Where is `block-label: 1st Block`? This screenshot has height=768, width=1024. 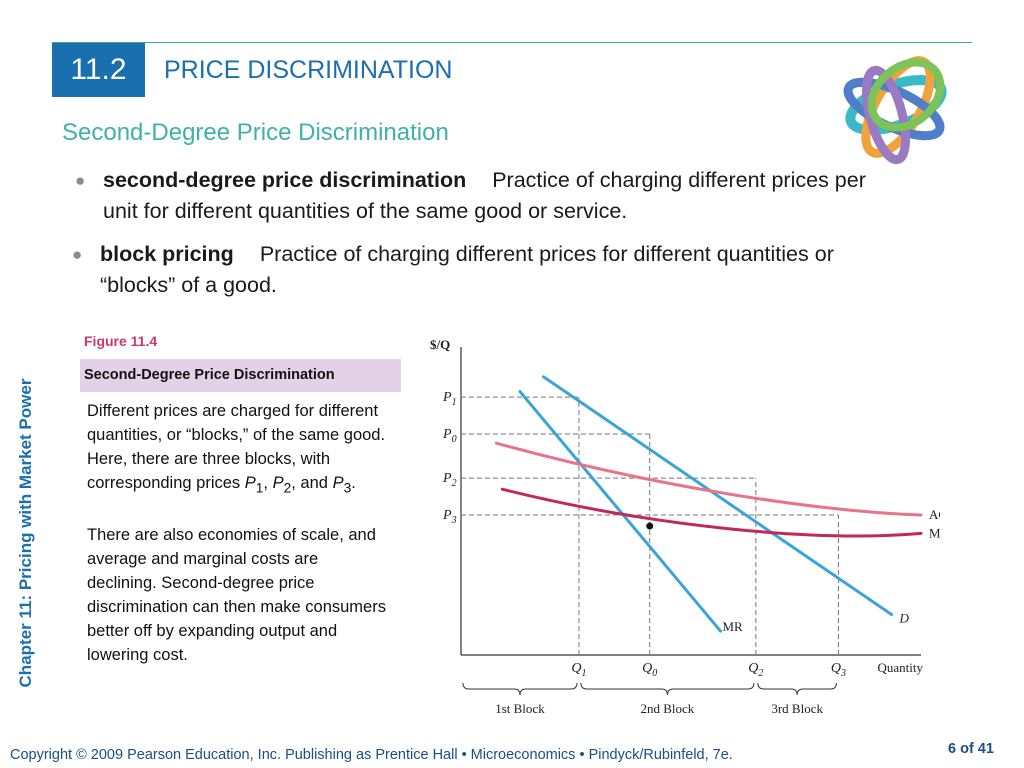 block-label: 1st Block is located at coordinates (520, 708).